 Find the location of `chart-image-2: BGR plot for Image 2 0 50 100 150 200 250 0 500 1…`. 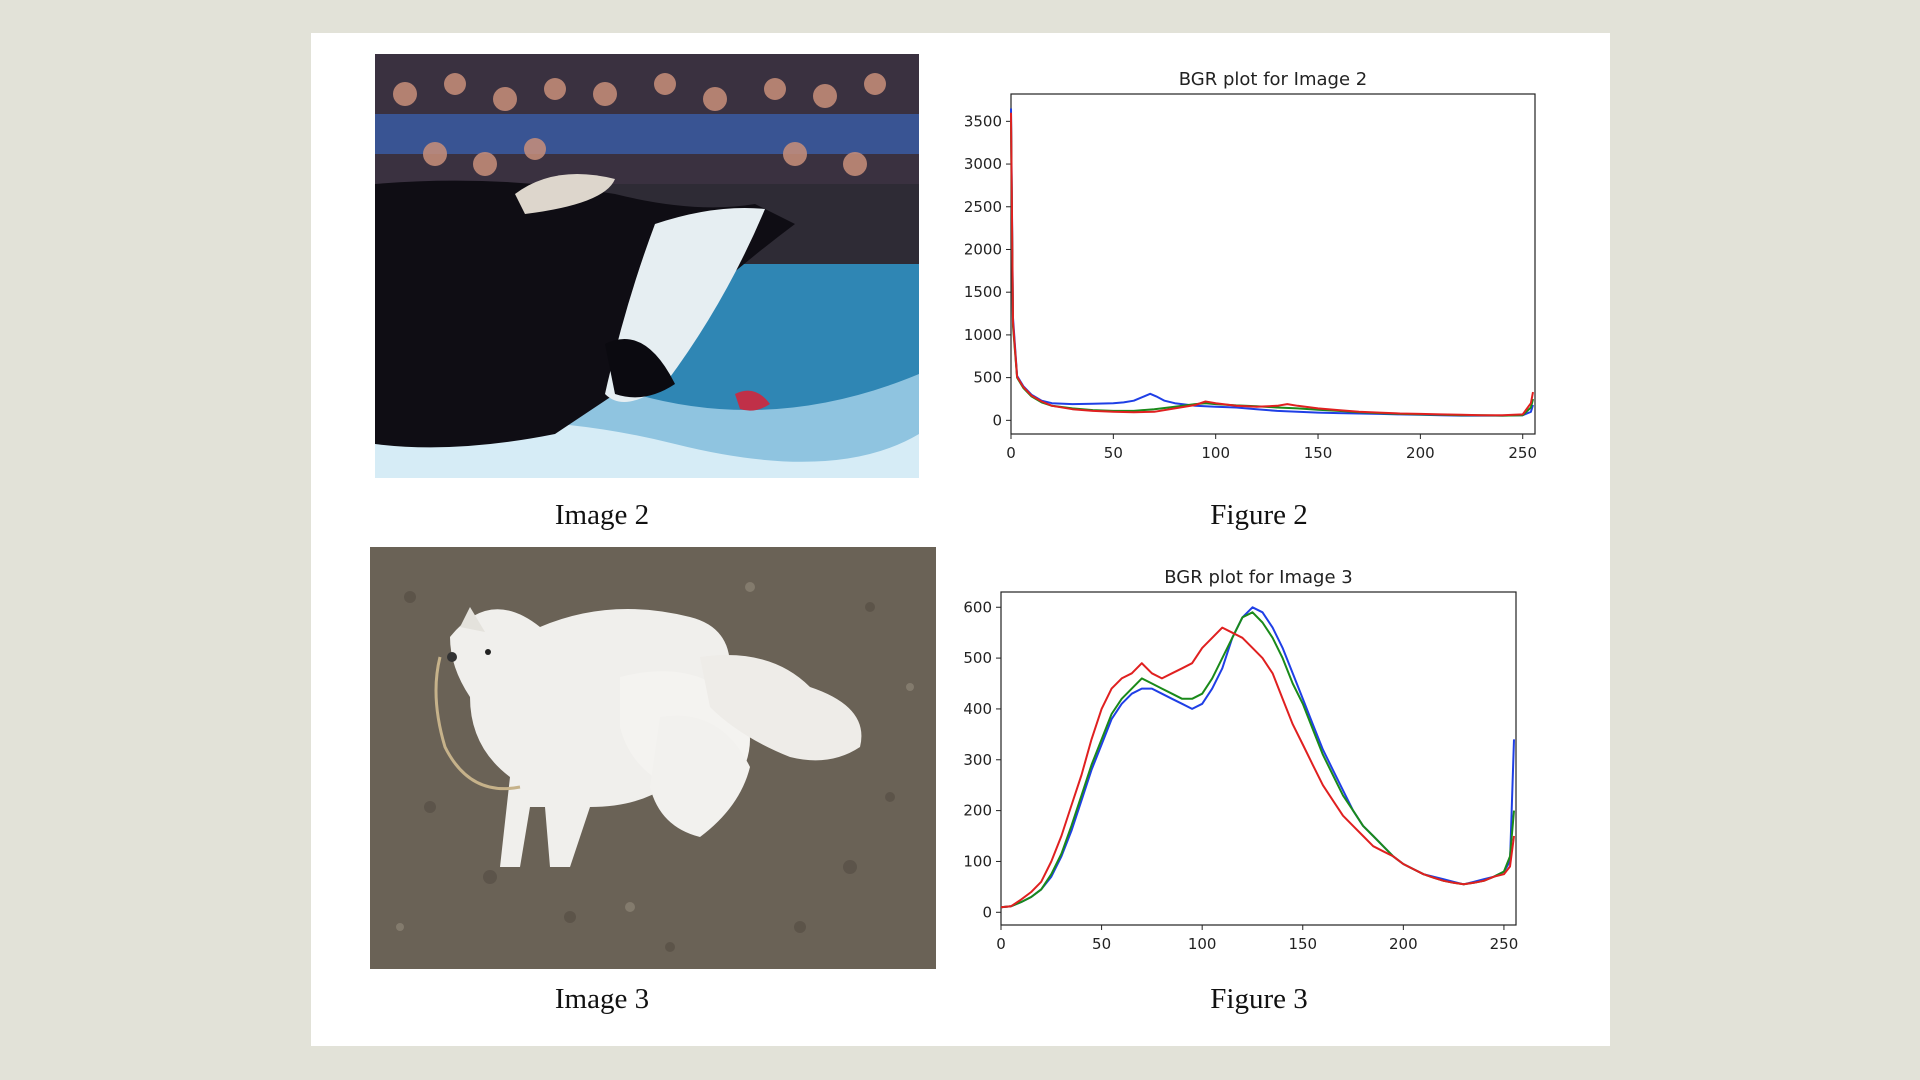

chart-image-2: BGR plot for Image 2 0 50 100 150 200 250 0 500 1… is located at coordinates (1271, 273).